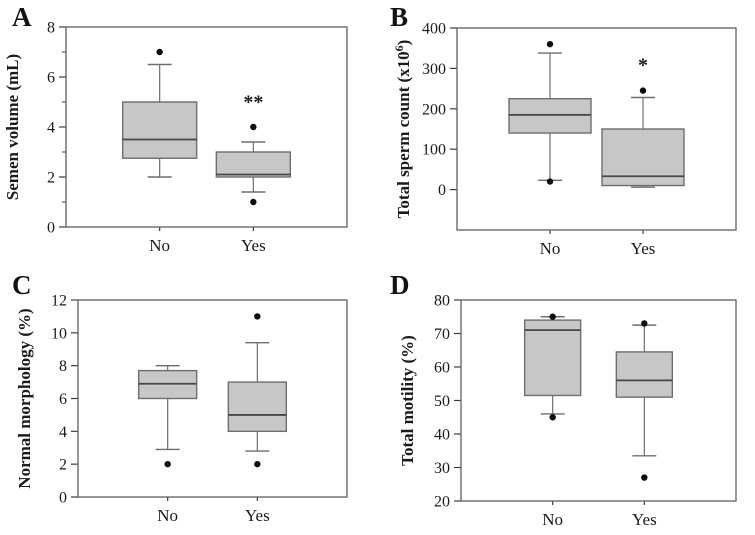 This screenshot has height=535, width=755. I want to click on y-tick-label: 10, so click(59, 333).